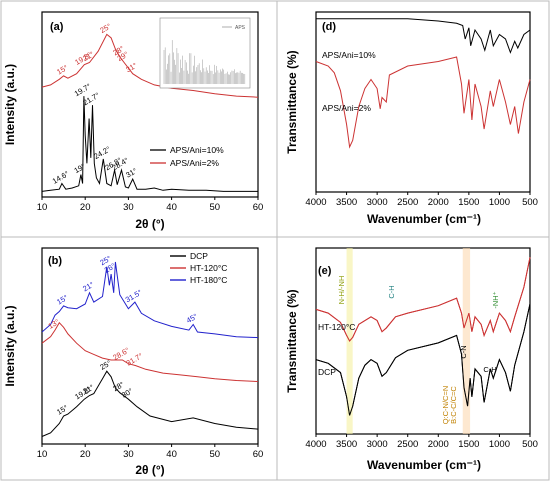 The height and width of the screenshot is (481, 550). Describe the element at coordinates (105, 28) in the screenshot. I see `peak-annotation-11: 25°` at that location.